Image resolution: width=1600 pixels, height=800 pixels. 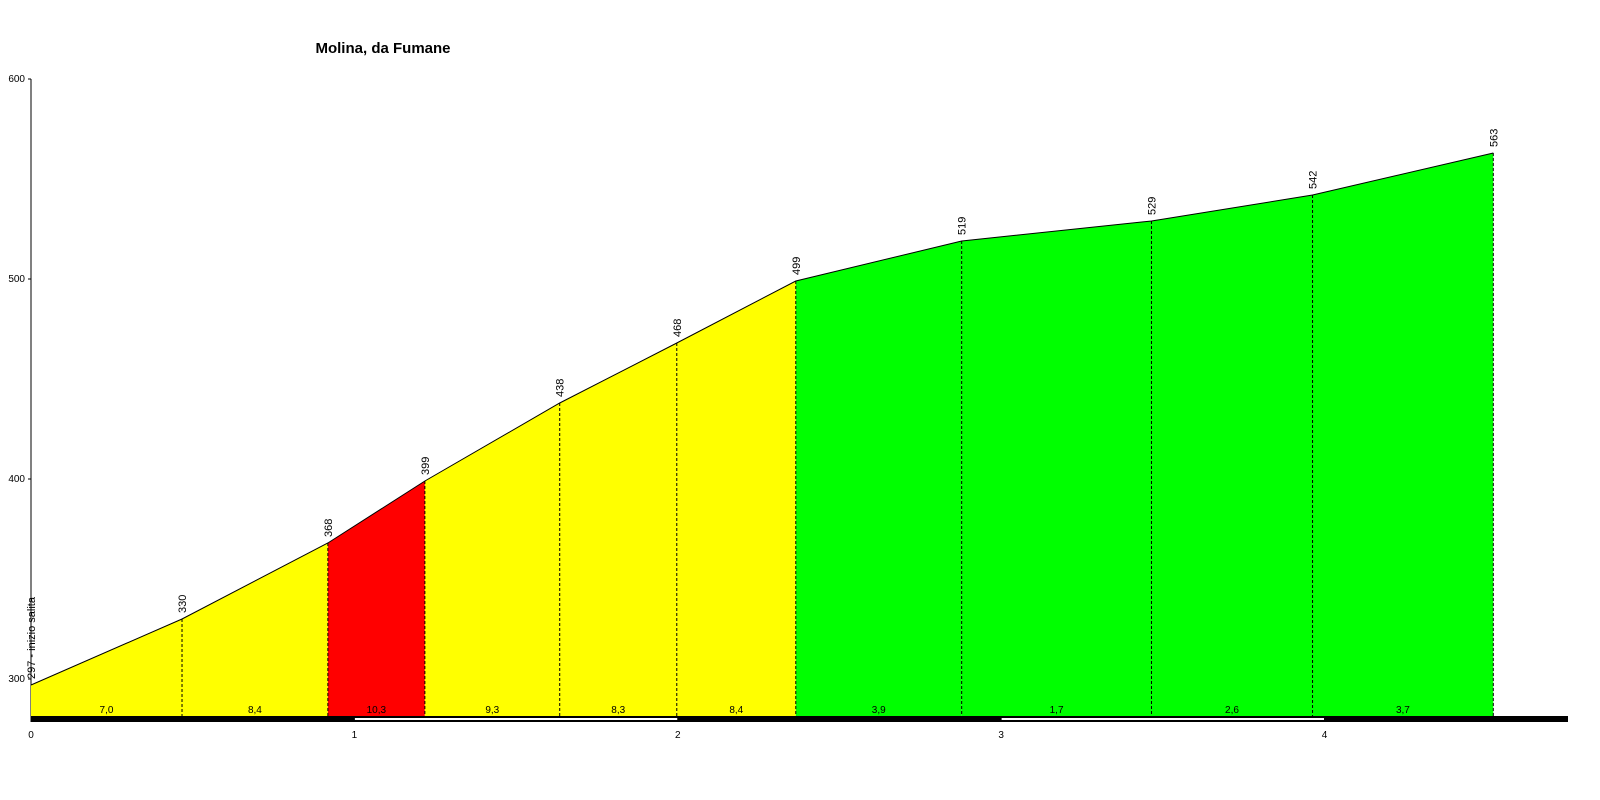 What do you see at coordinates (107, 710) in the screenshot?
I see `gradient-label: 7,0` at bounding box center [107, 710].